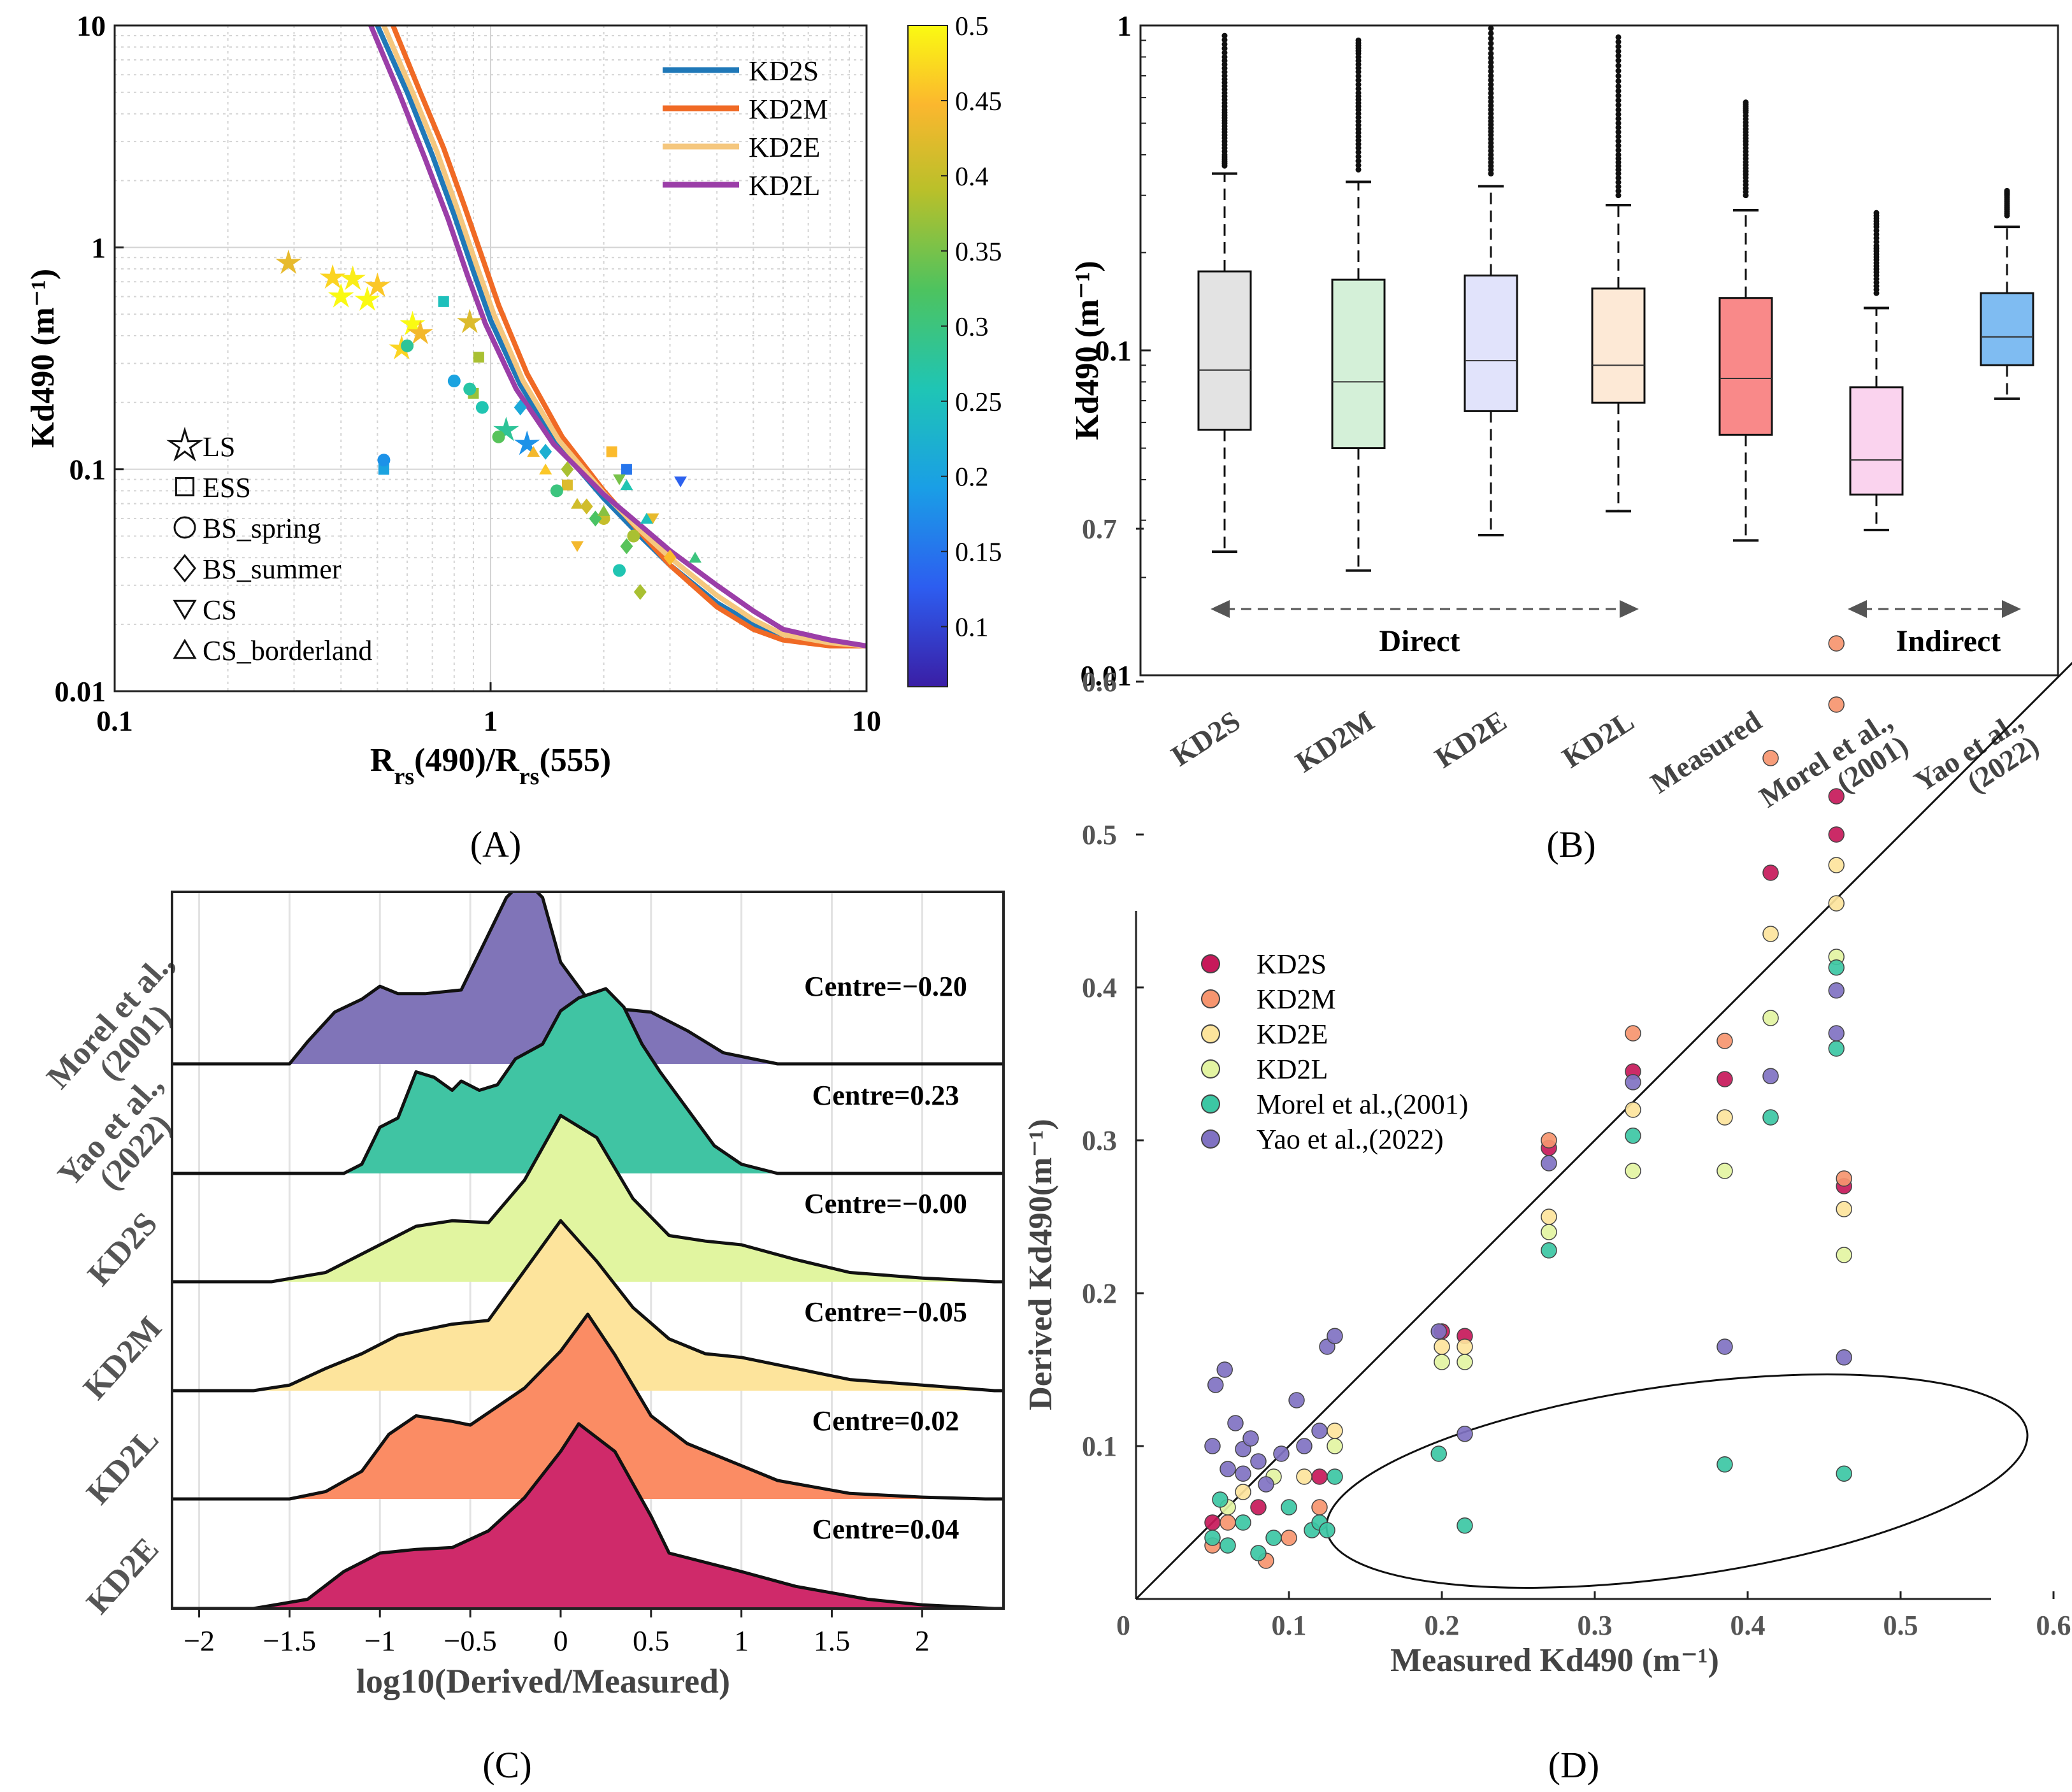 The height and width of the screenshot is (1792, 2072). Describe the element at coordinates (886, 1203) in the screenshot. I see `centre-label-3: Centre=−0.00` at that location.